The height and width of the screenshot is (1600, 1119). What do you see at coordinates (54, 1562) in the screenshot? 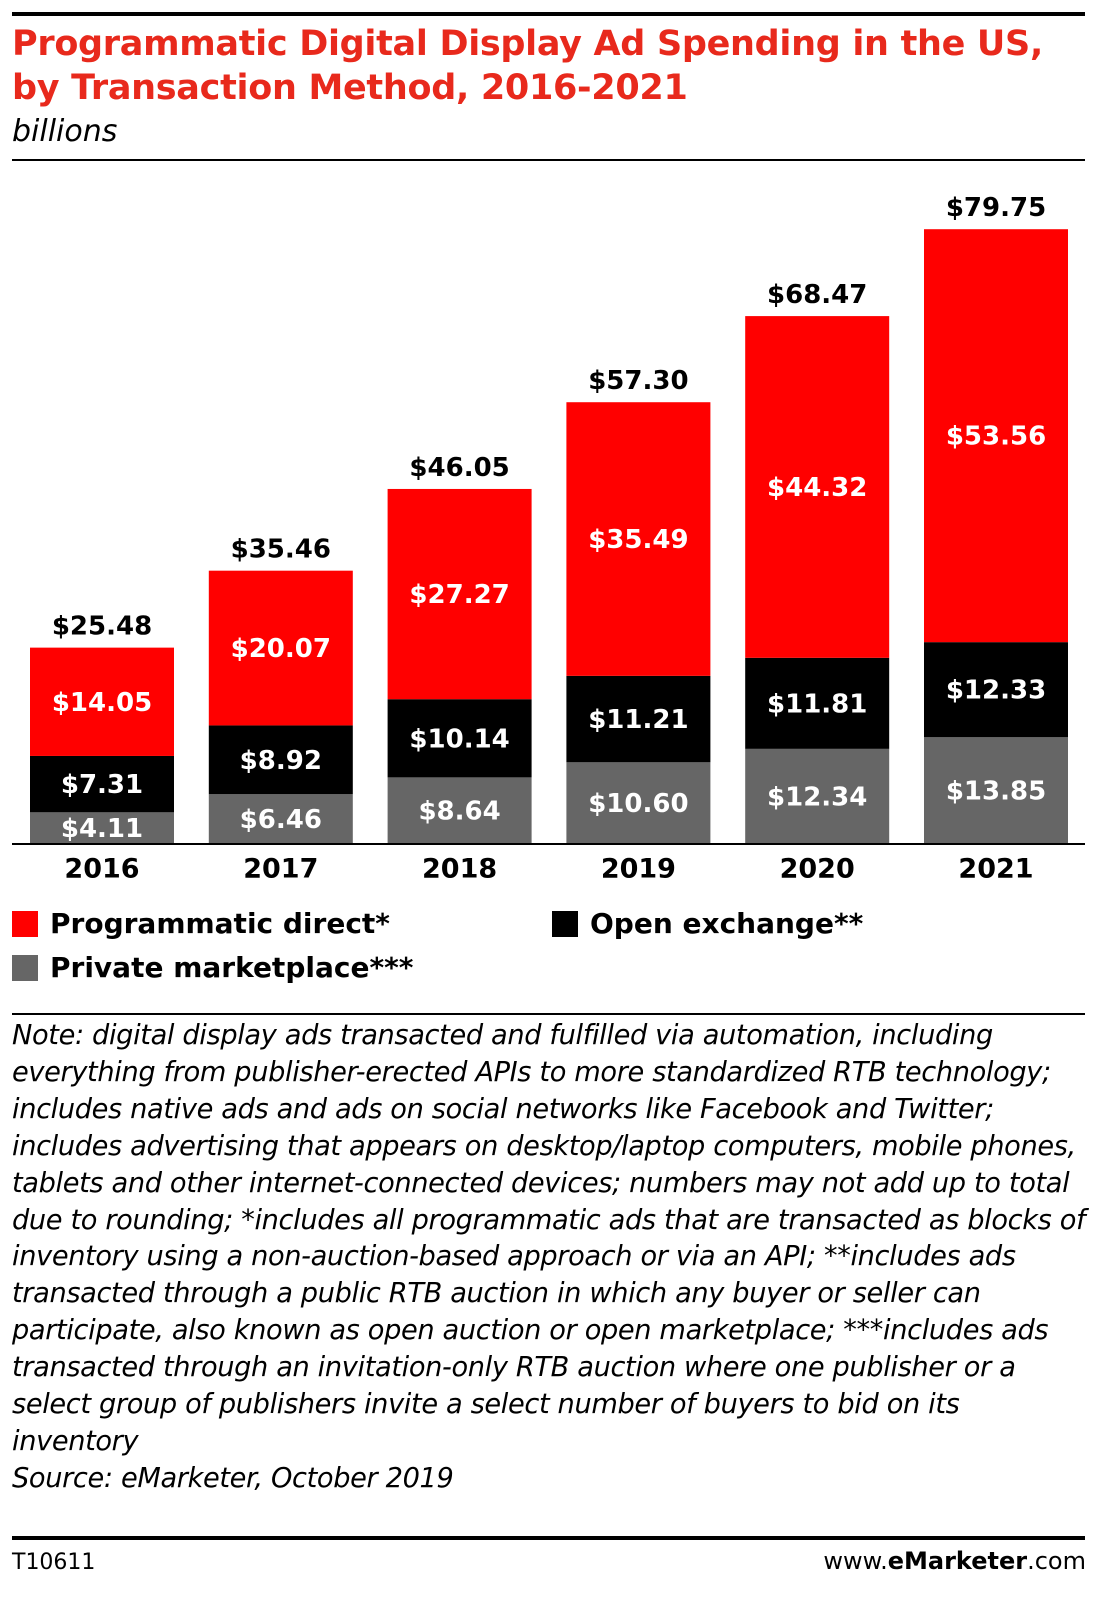
I see `chart-id: T10611` at bounding box center [54, 1562].